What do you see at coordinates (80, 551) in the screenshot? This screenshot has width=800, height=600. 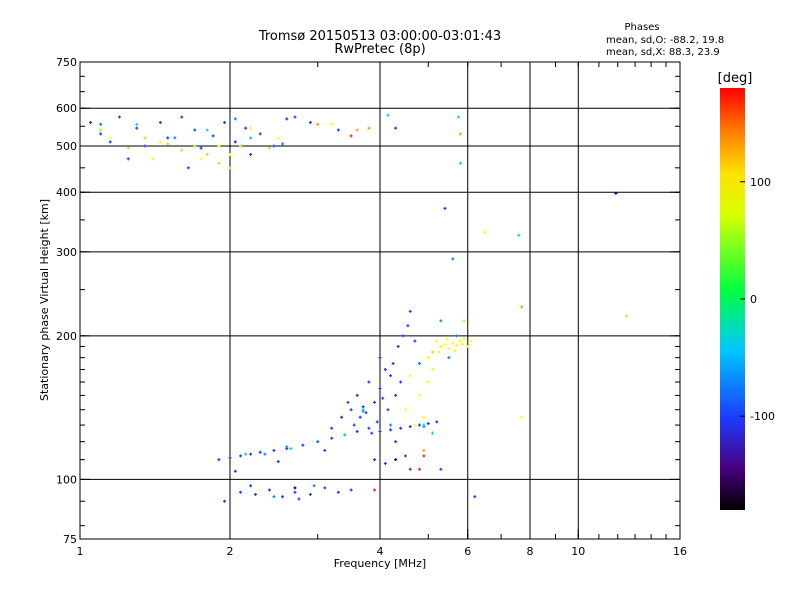 I see `x-tick-label: 1` at bounding box center [80, 551].